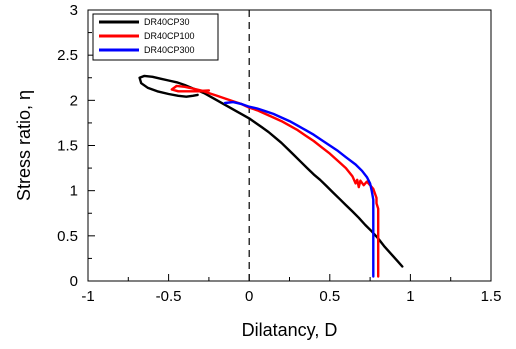 This screenshot has width=516, height=349. What do you see at coordinates (329, 296) in the screenshot?
I see `x-tick-label: 0.5` at bounding box center [329, 296].